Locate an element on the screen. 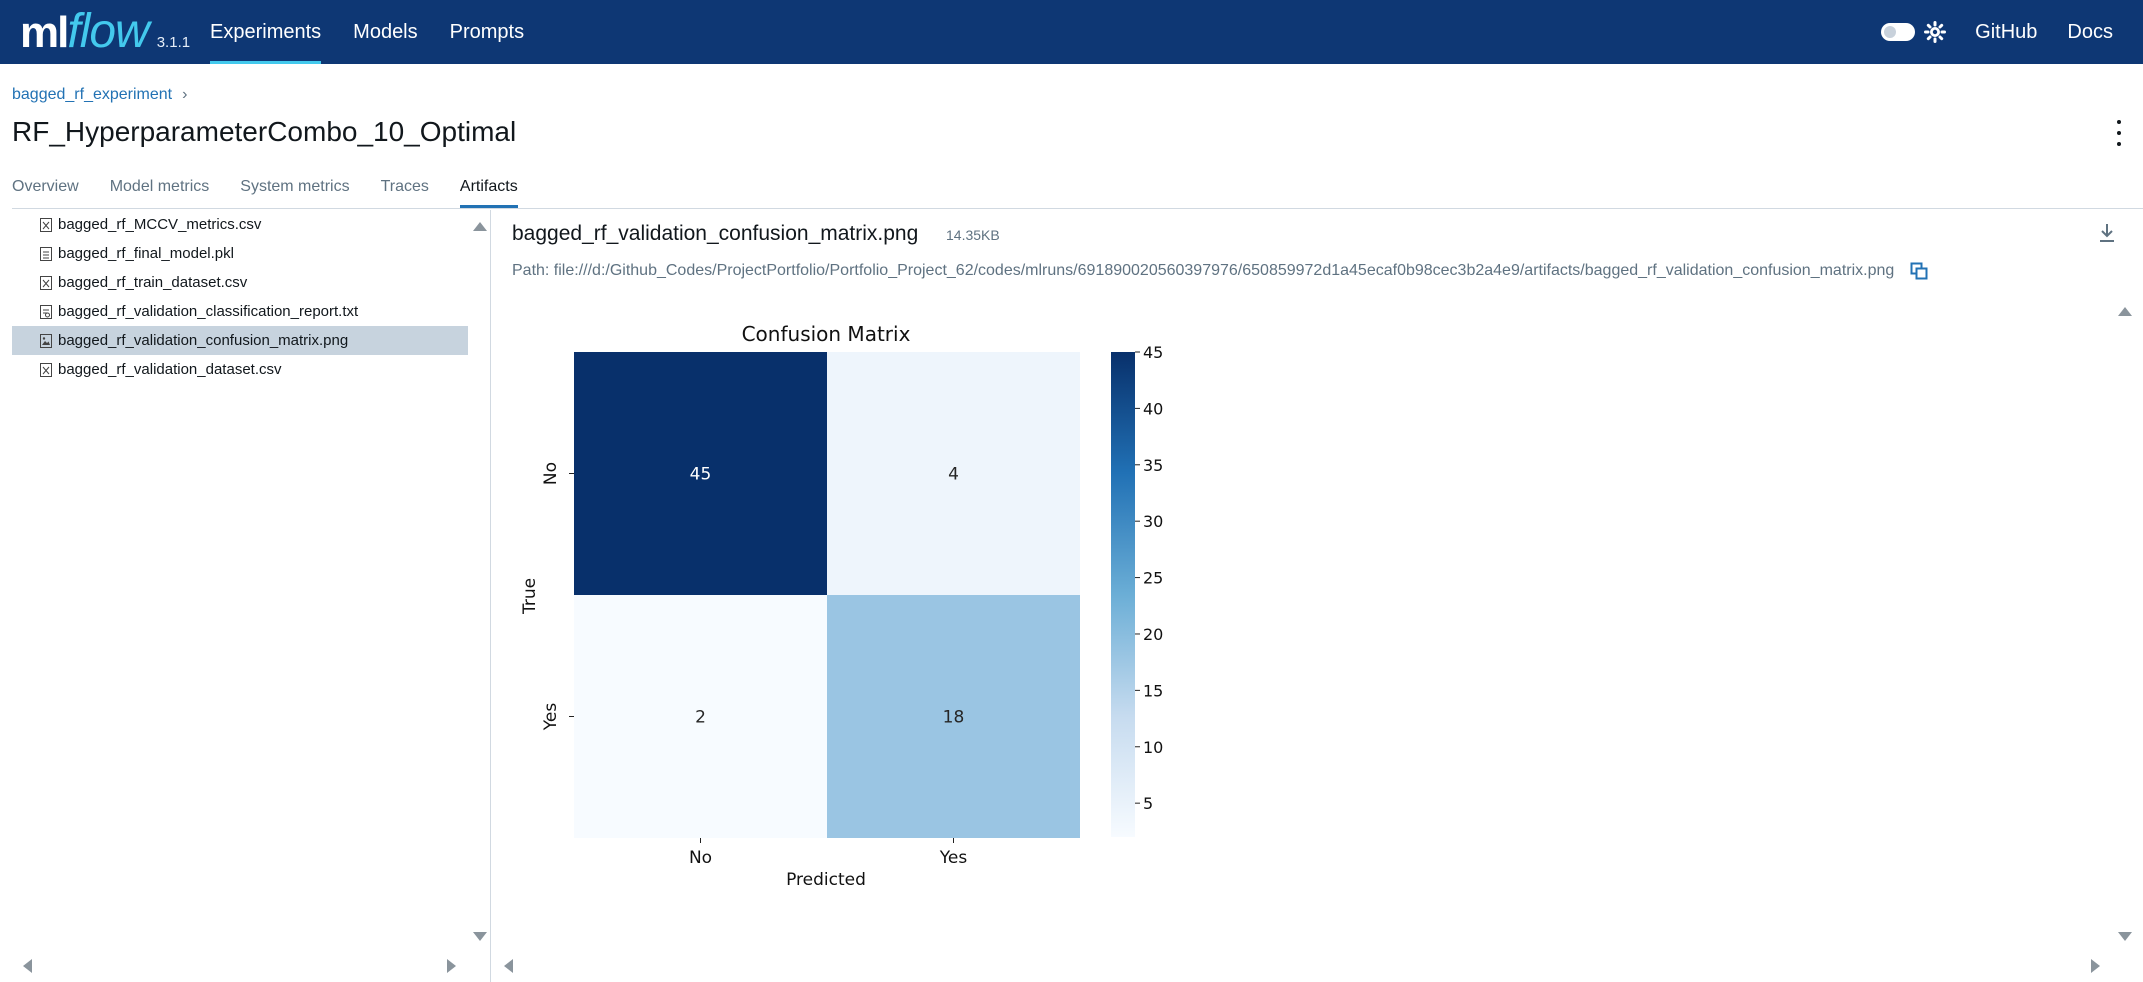 The image size is (2143, 982). mlflow-logo: ml flow 3.1.1 is located at coordinates (105, 32).